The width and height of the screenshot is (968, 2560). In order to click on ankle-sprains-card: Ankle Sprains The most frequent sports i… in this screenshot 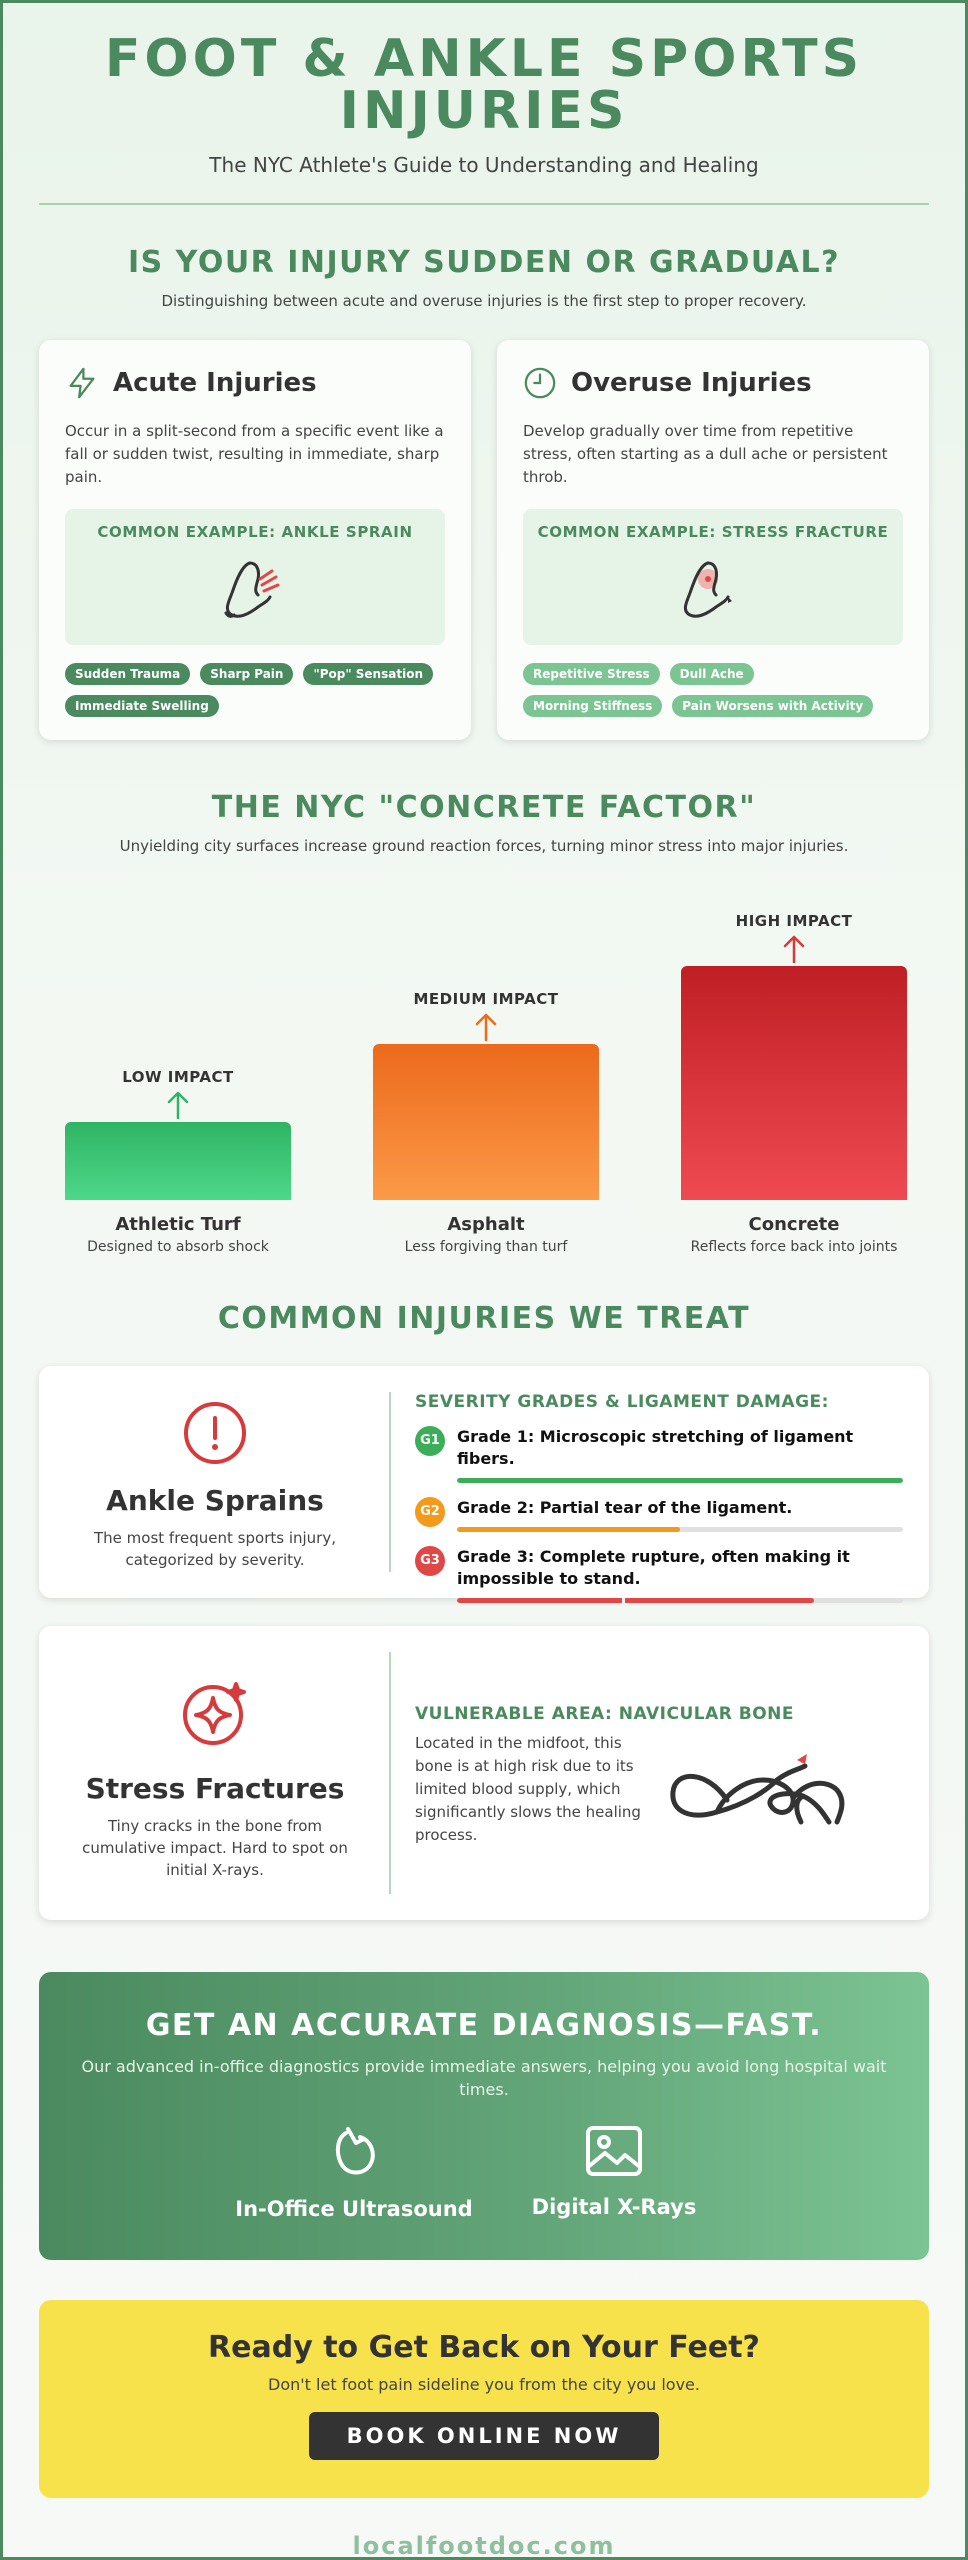, I will do `click(484, 1484)`.